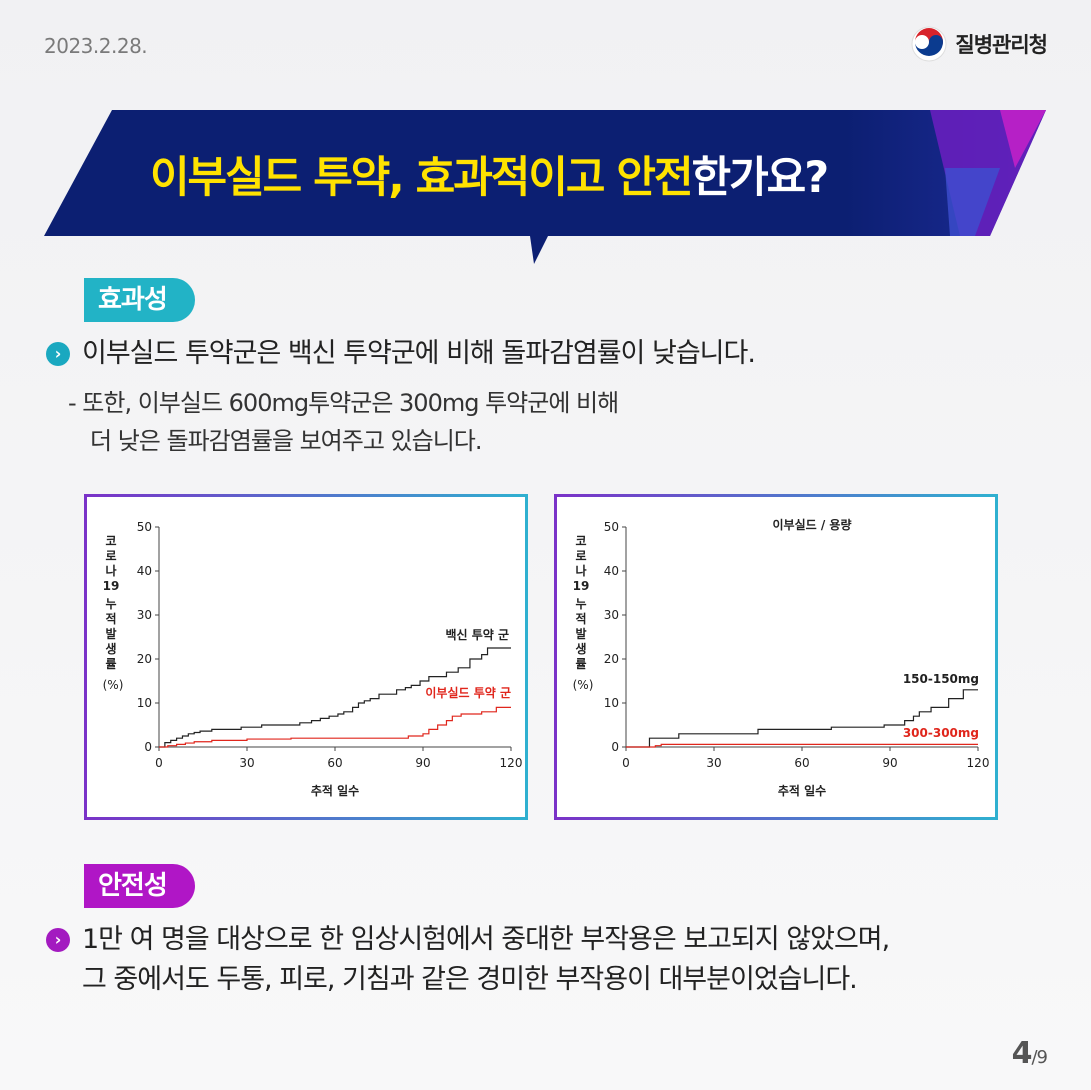  What do you see at coordinates (139, 886) in the screenshot?
I see `section-tag-safety: 안전성` at bounding box center [139, 886].